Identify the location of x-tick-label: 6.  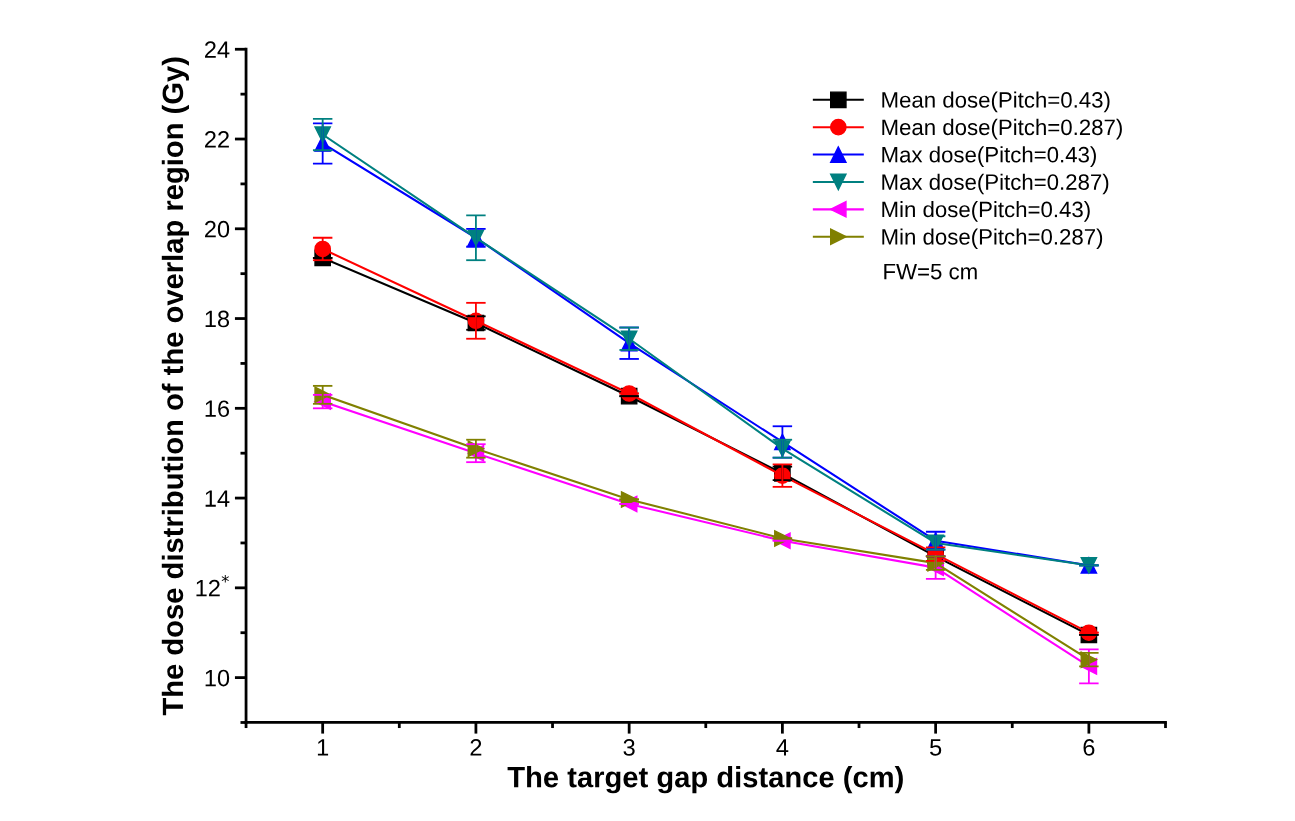
(1089, 747).